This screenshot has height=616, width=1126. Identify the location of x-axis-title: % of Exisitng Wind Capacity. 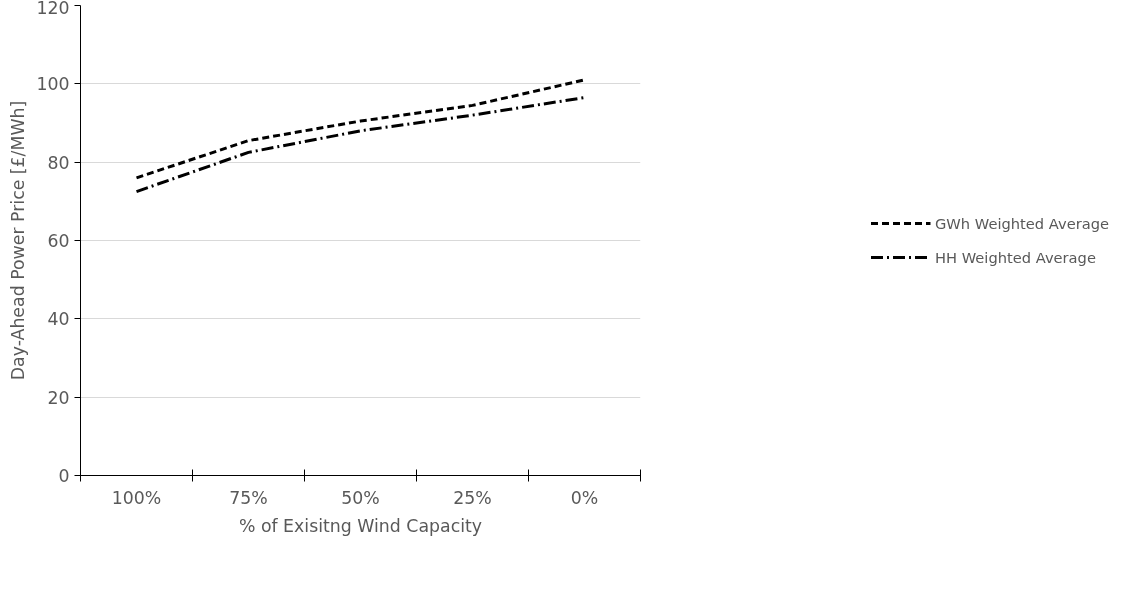
(360, 525).